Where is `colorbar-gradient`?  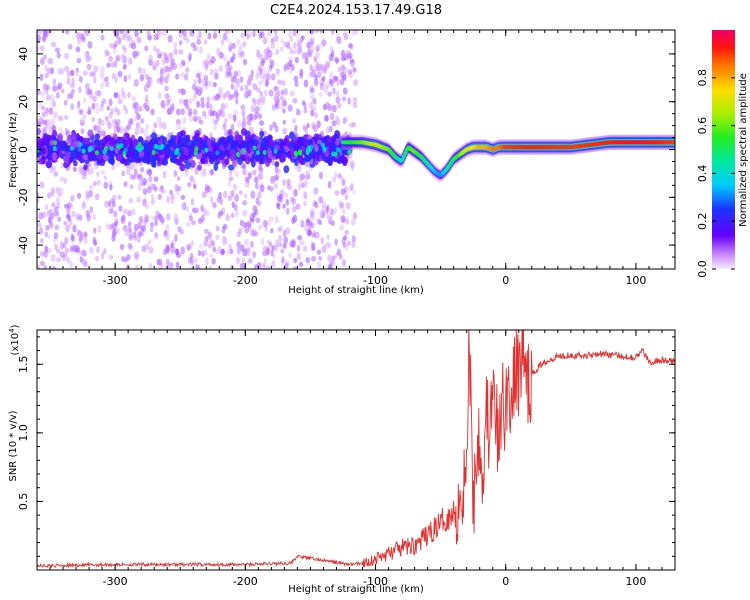 colorbar-gradient is located at coordinates (723, 149).